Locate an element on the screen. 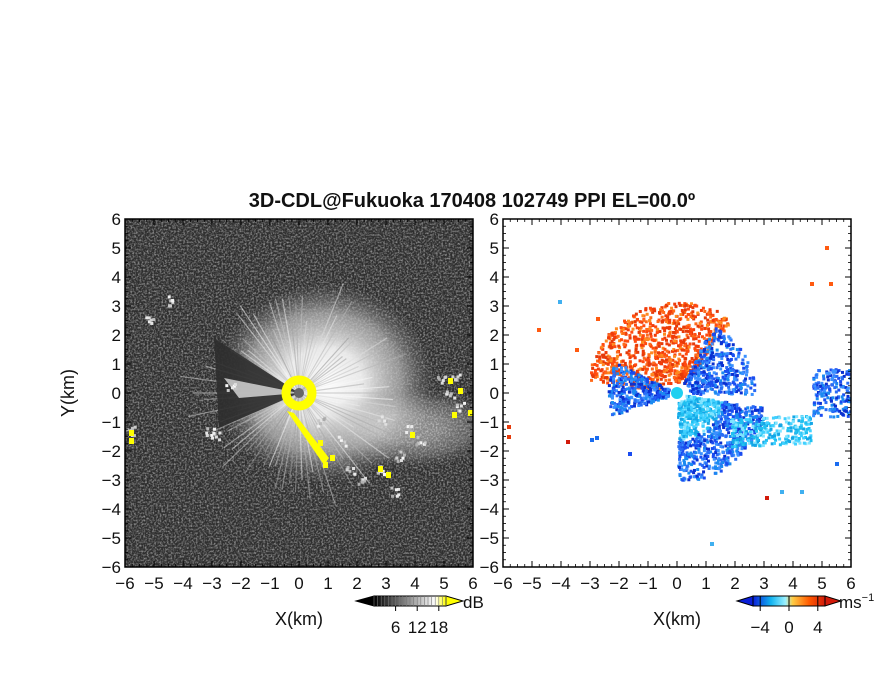 This screenshot has height=680, width=880. velocity-scatter-cell is located at coordinates (560, 302).